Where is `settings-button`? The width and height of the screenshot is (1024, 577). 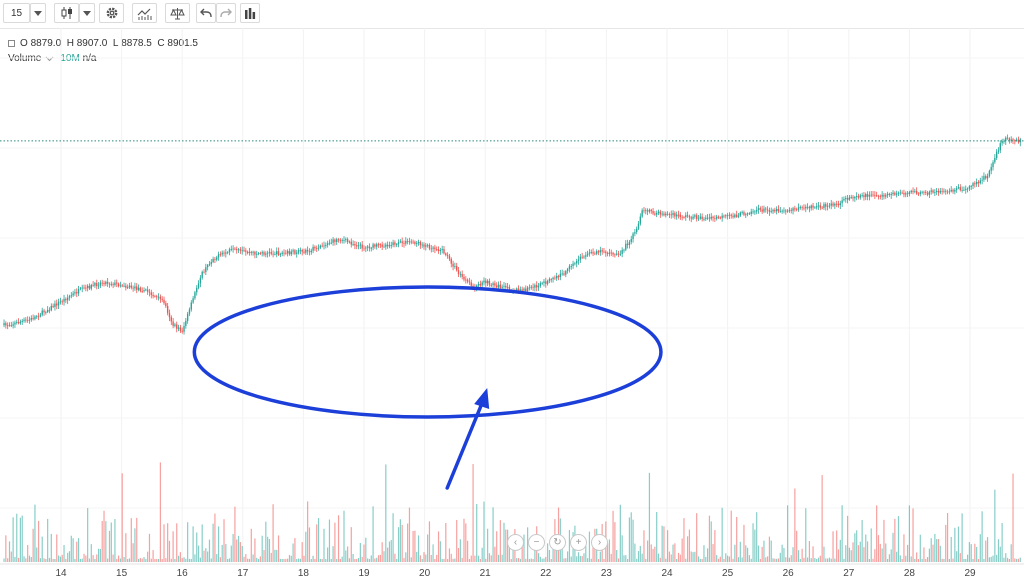 settings-button is located at coordinates (111, 13).